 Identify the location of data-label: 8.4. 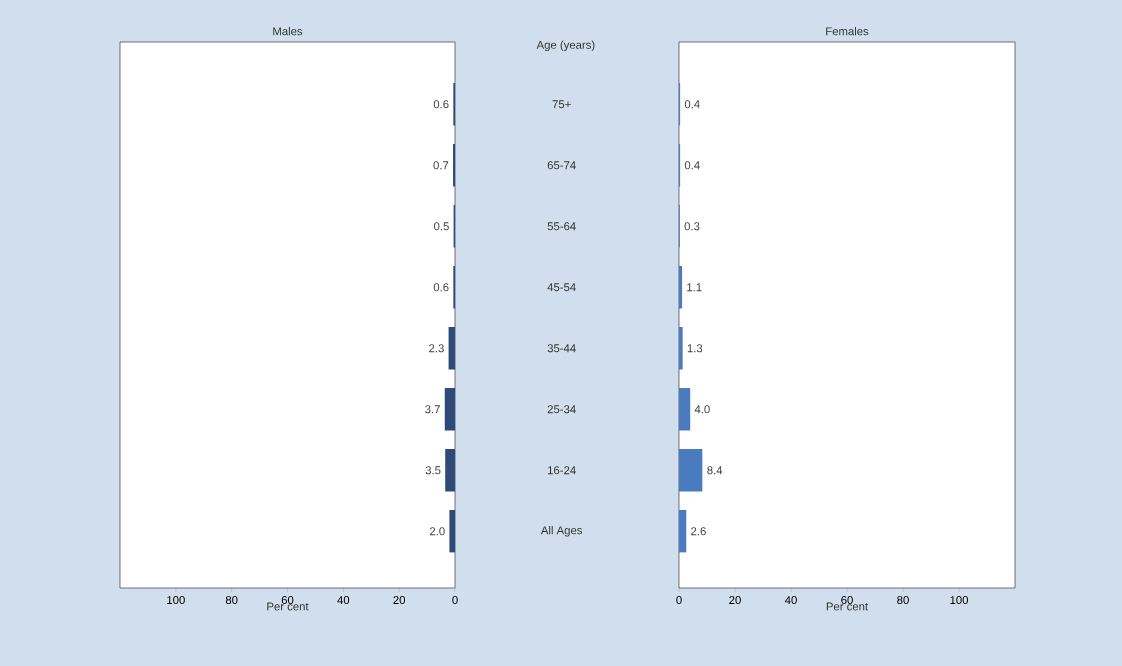
(715, 470).